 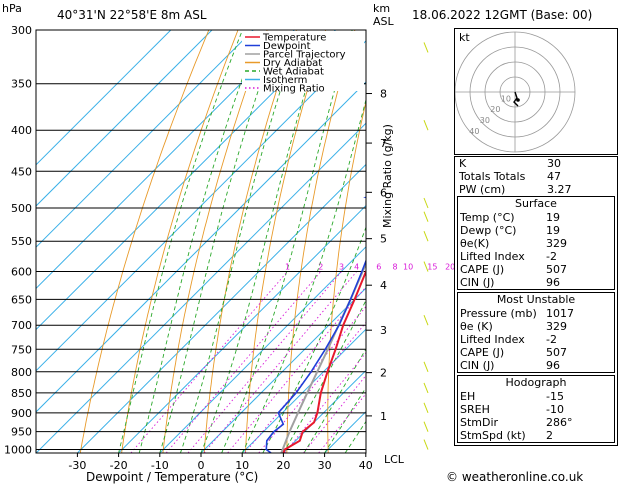 I want to click on eh-row: EH -15, so click(x=536, y=396).